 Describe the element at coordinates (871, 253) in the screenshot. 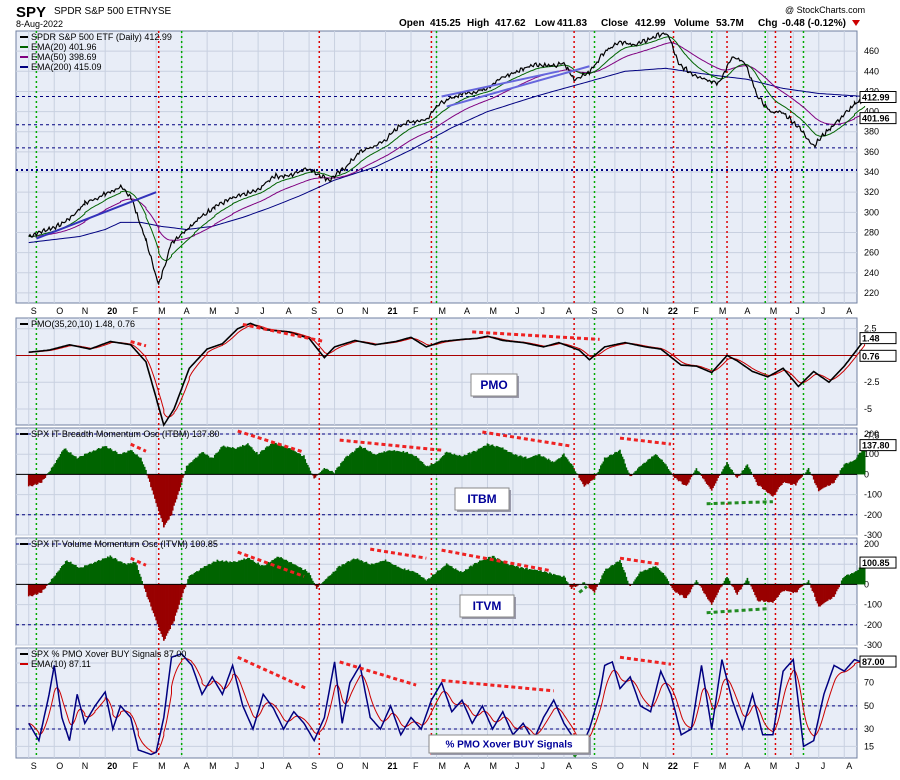

I see `y-tick-label: 260` at that location.